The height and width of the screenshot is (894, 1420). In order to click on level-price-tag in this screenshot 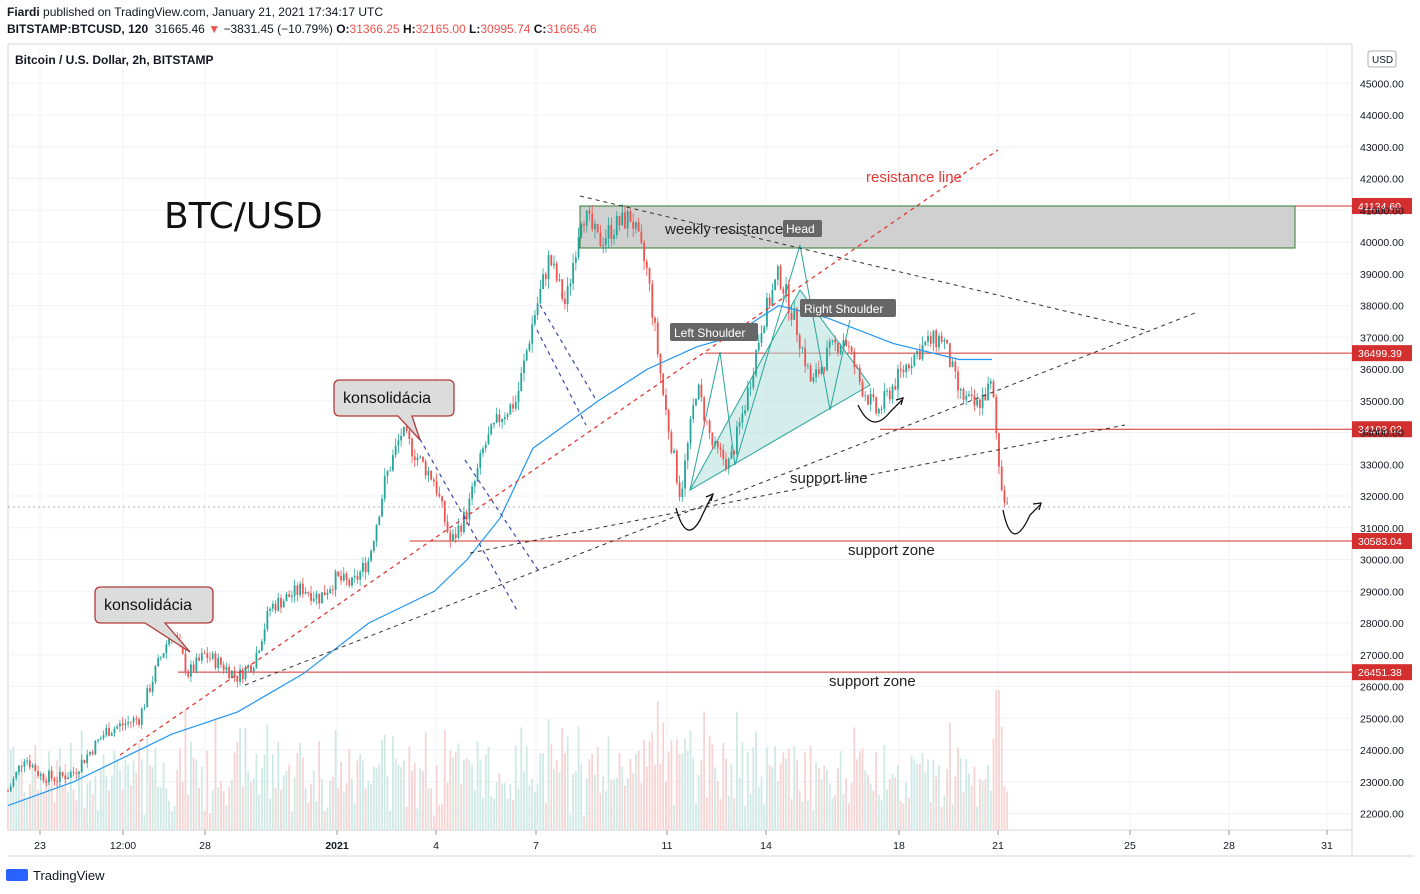, I will do `click(1382, 429)`.